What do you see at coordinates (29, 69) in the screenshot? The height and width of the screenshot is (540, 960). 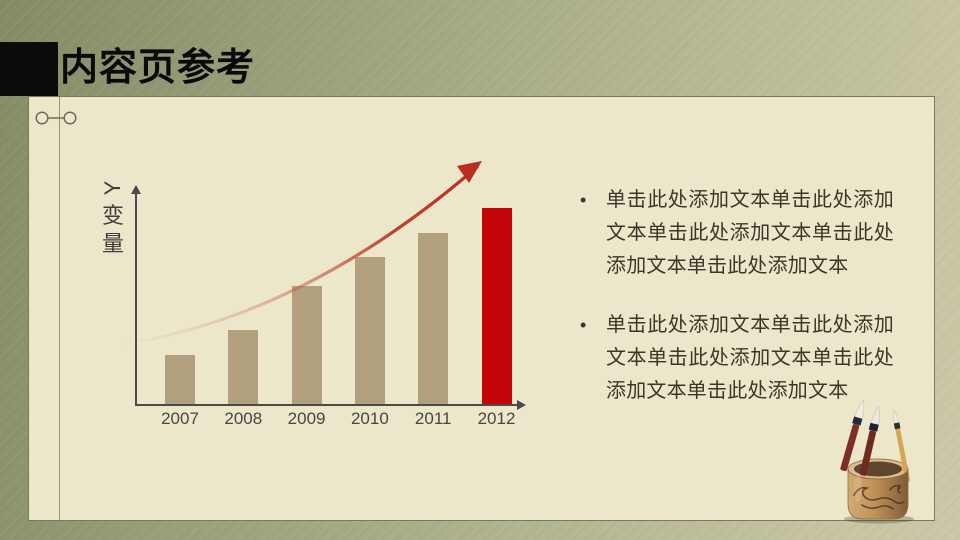 I see `title-accent-block` at bounding box center [29, 69].